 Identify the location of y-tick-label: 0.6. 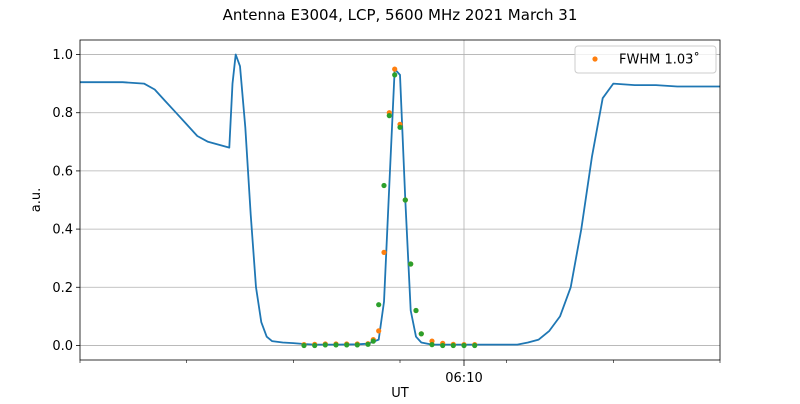
(62, 171).